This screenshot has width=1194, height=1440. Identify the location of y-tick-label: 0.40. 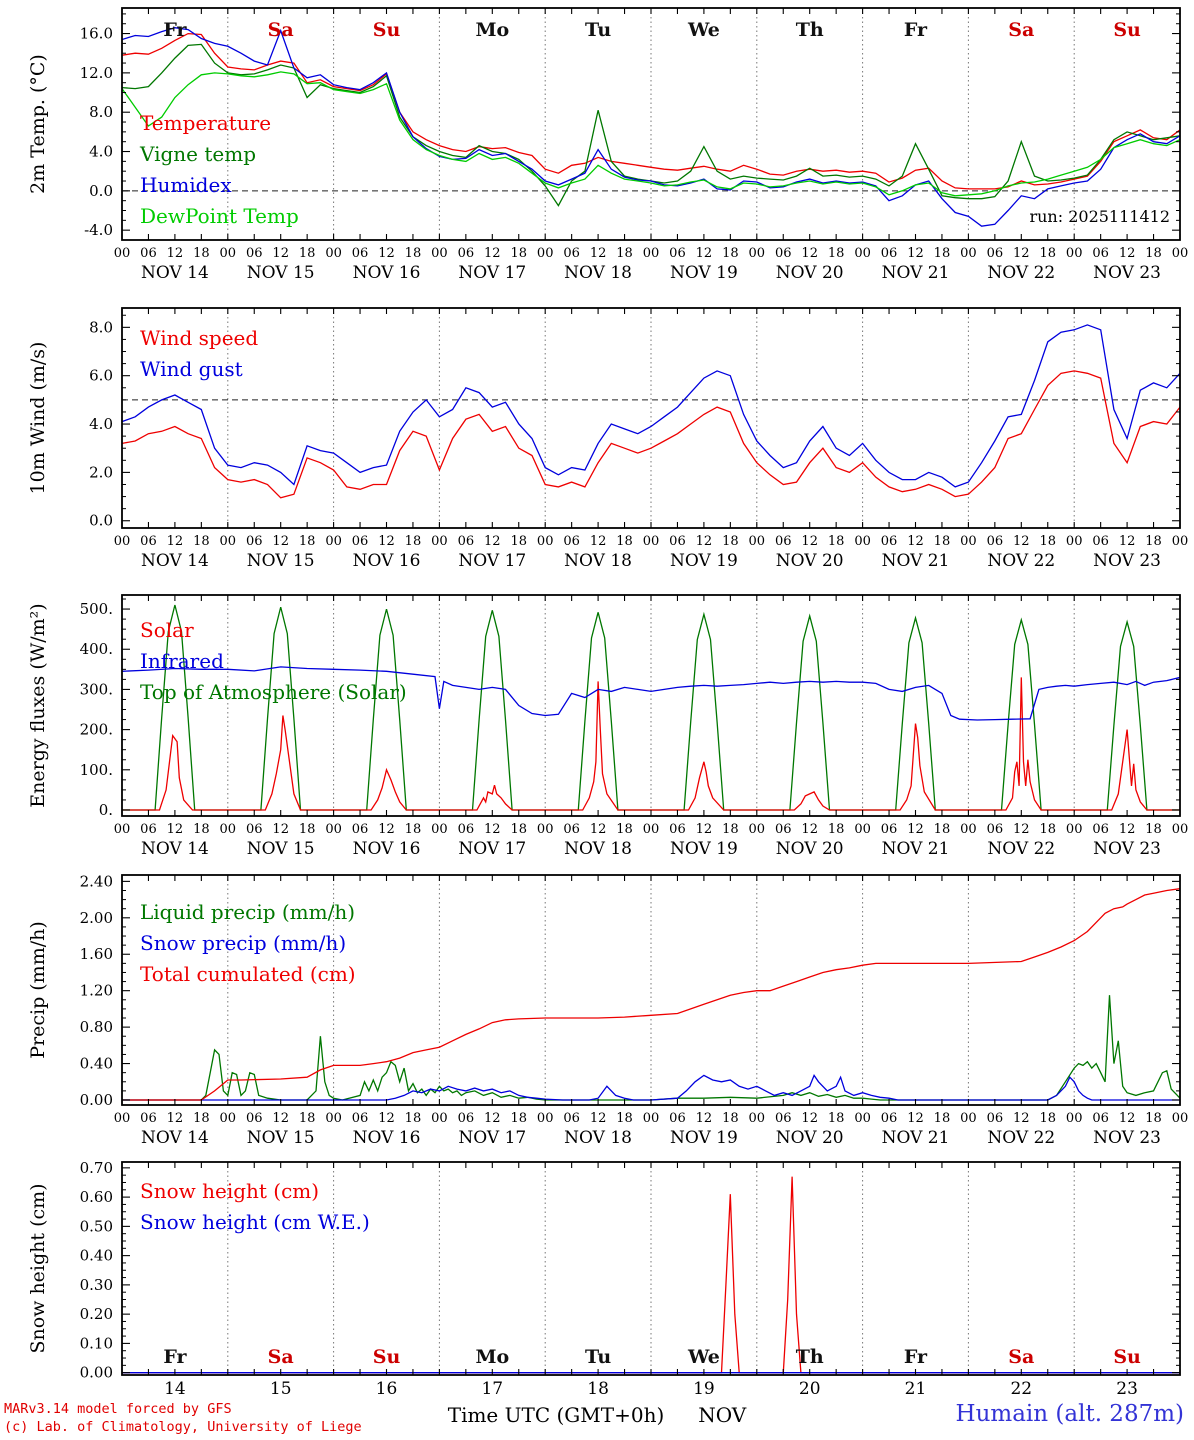
(96, 1064).